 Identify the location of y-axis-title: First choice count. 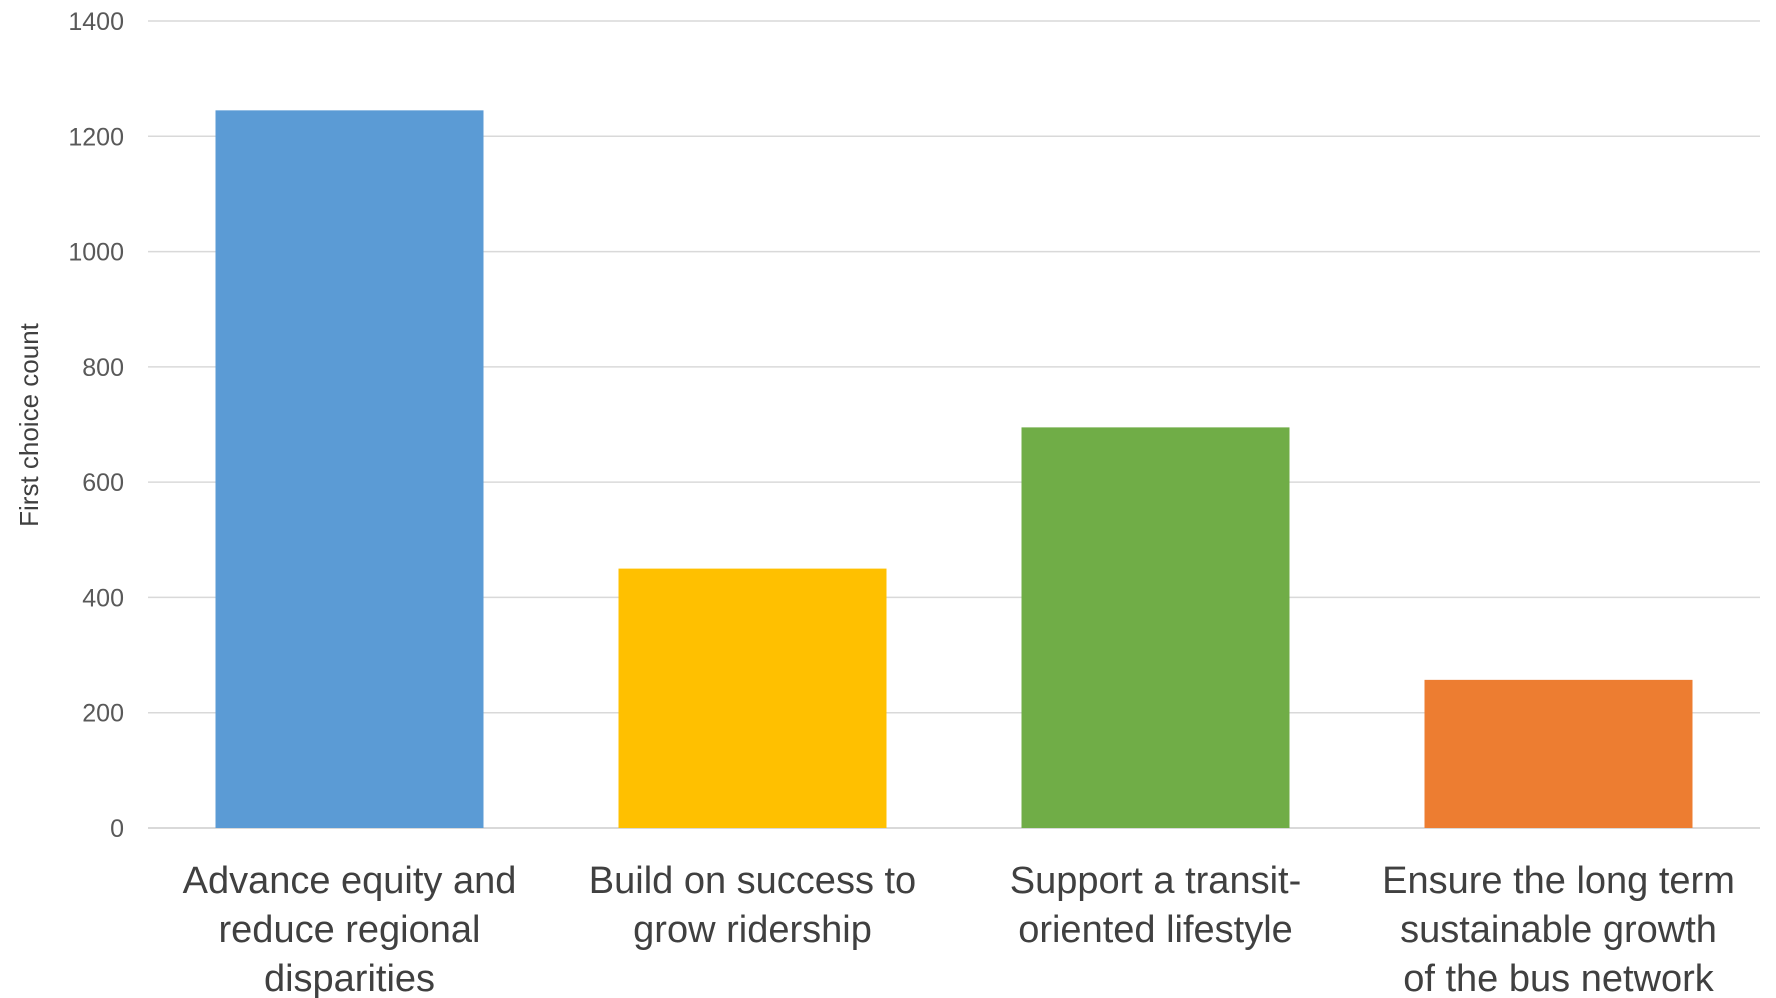
(29, 424).